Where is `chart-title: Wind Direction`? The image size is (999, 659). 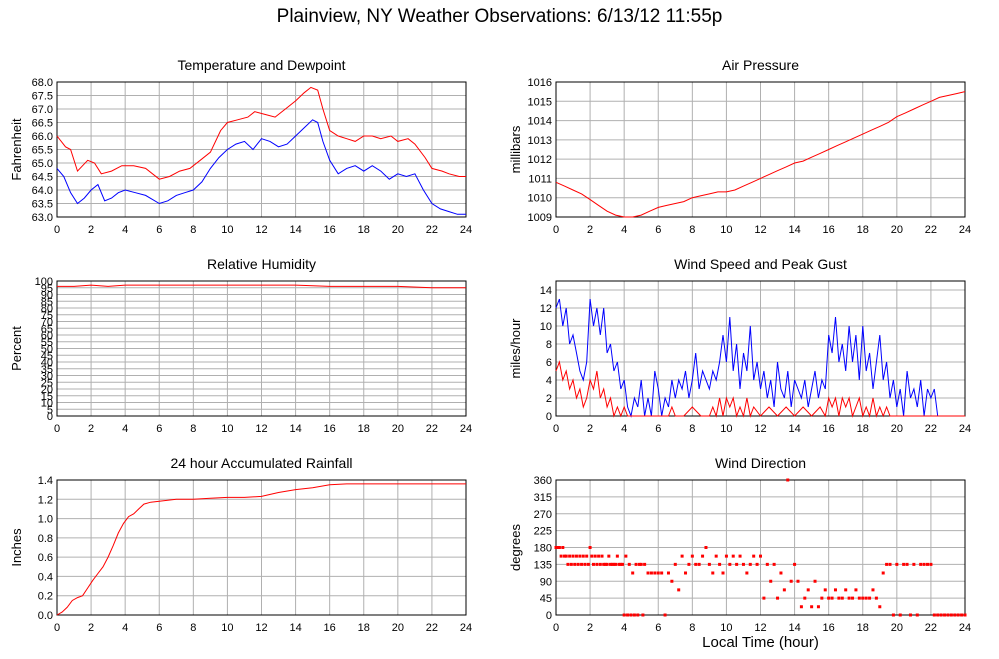 chart-title: Wind Direction is located at coordinates (760, 463).